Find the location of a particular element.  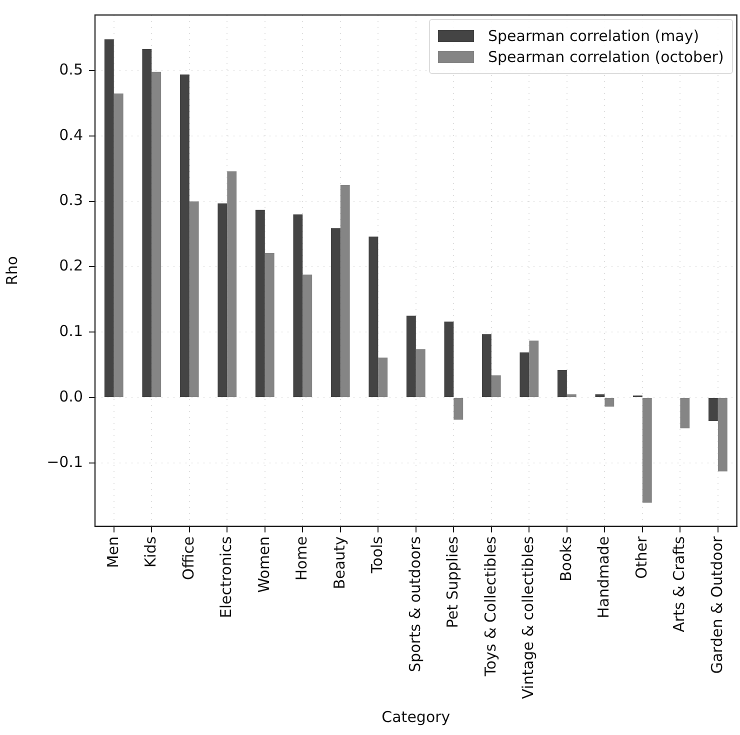

y-axis-title: Rho is located at coordinates (11, 271).